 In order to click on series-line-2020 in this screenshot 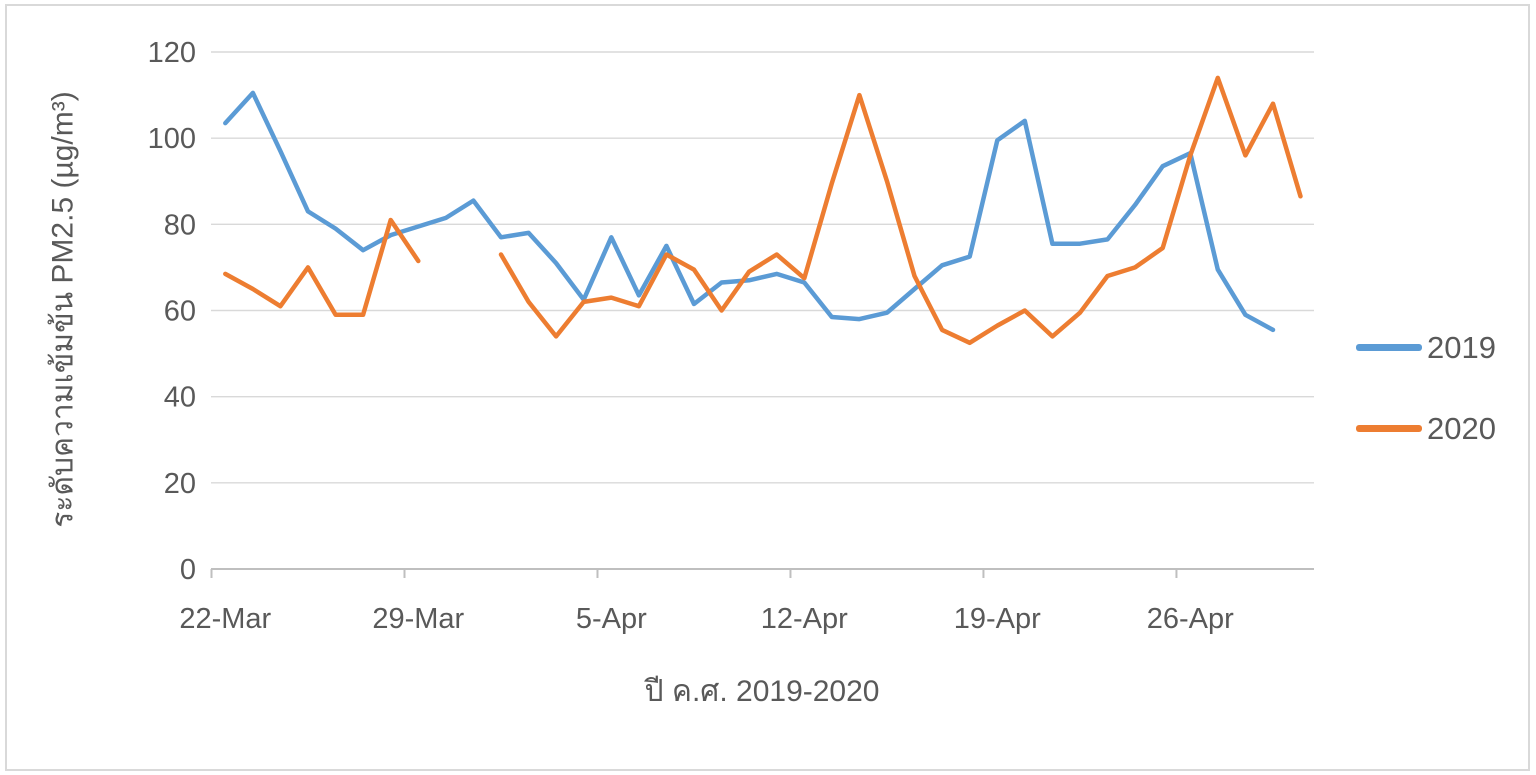, I will do `click(322, 267)`.